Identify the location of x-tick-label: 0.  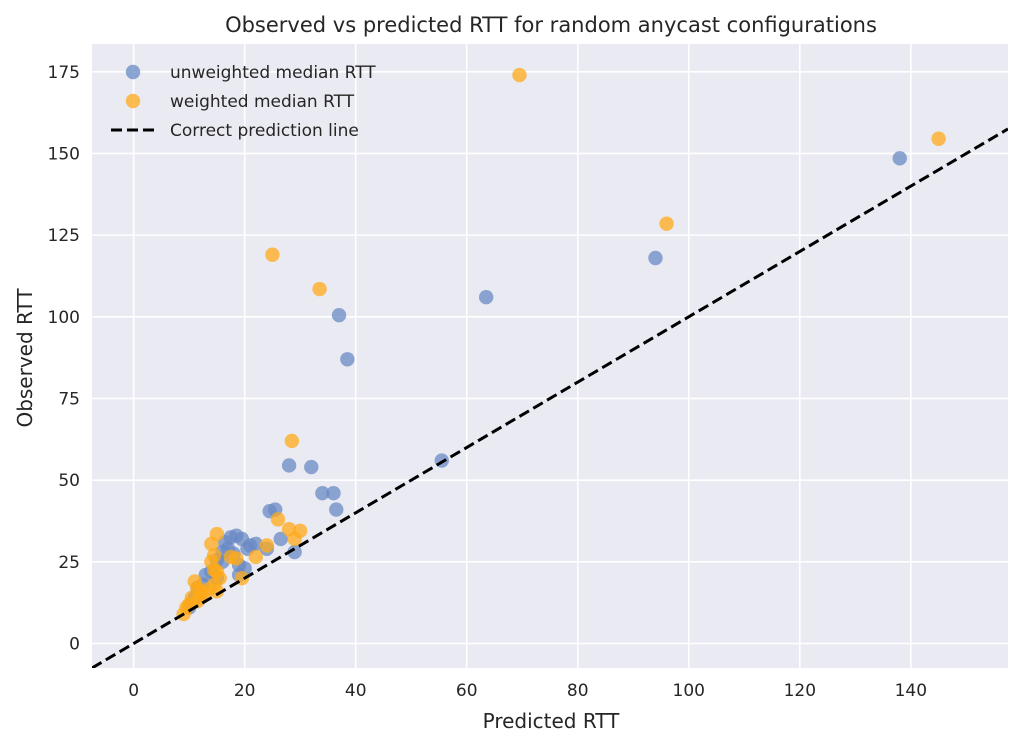
(133, 691).